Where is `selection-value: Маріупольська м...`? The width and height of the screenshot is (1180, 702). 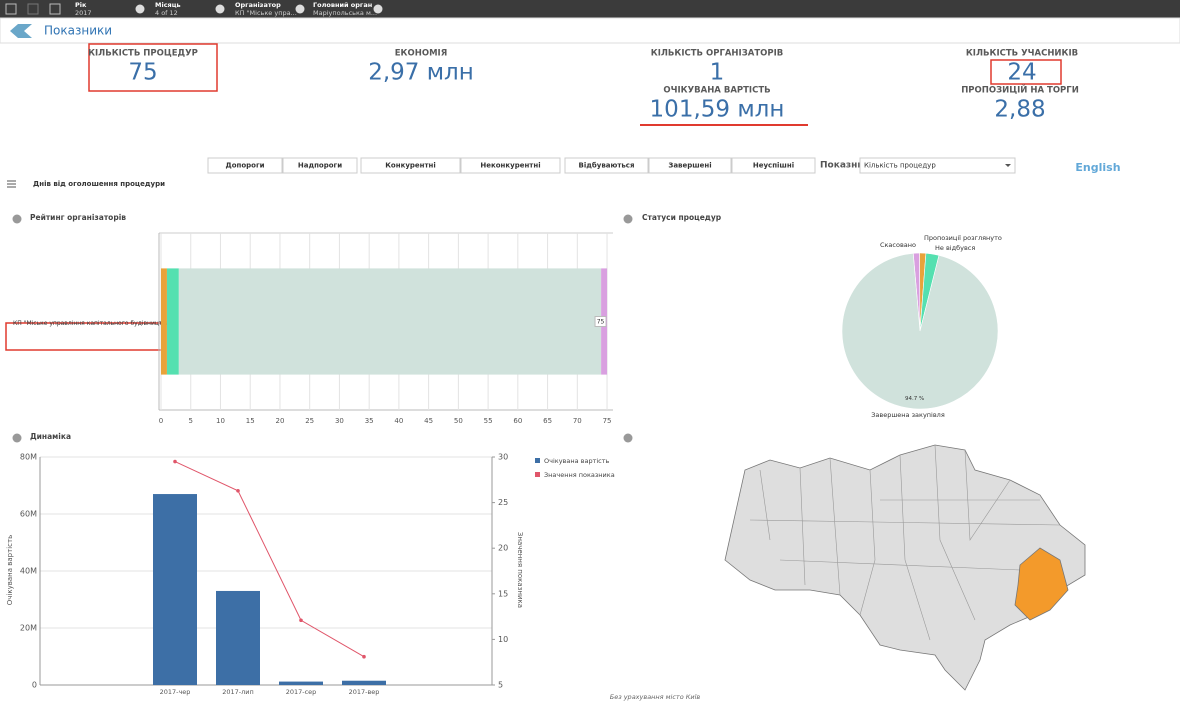 selection-value: Маріупольська м... is located at coordinates (345, 13).